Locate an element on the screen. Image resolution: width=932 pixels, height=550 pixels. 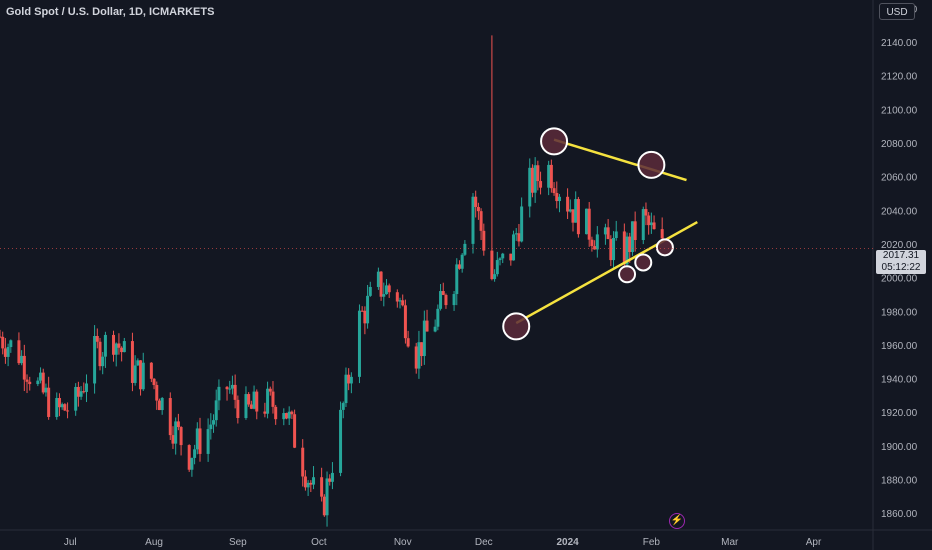
y-tick-label: 2140.00 is located at coordinates (899, 43).